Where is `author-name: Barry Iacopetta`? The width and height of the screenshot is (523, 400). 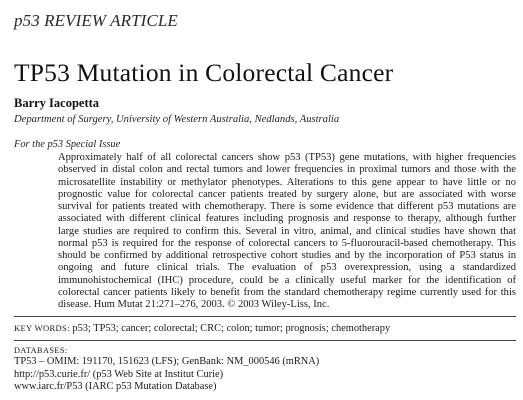 author-name: Barry Iacopetta is located at coordinates (57, 103).